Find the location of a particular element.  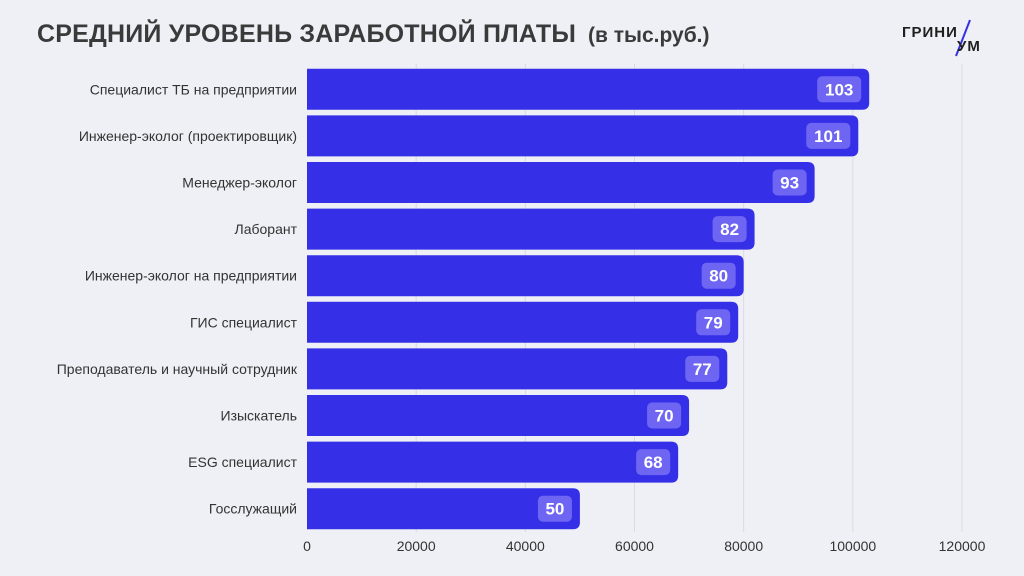

logo-slash-icon is located at coordinates (963, 38).